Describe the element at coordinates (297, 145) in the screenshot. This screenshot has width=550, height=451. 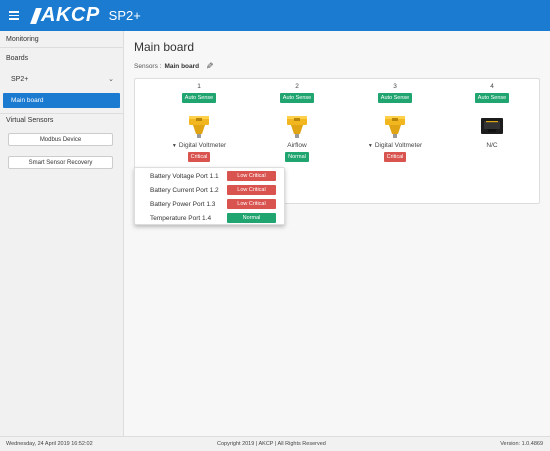
I see `port-sensor-label: Airflow` at that location.